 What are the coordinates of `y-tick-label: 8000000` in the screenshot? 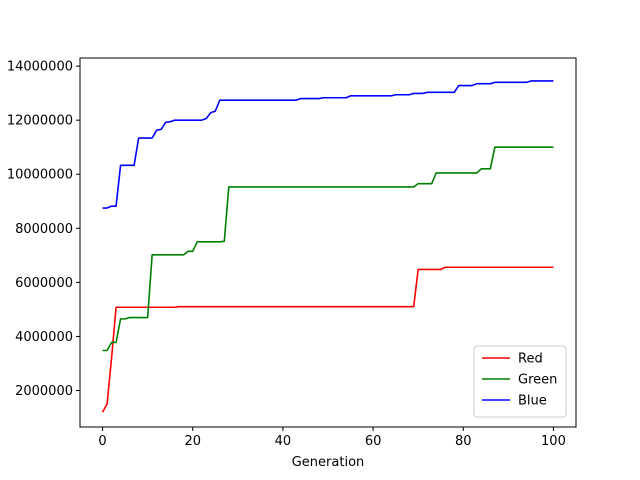 It's located at (44, 229).